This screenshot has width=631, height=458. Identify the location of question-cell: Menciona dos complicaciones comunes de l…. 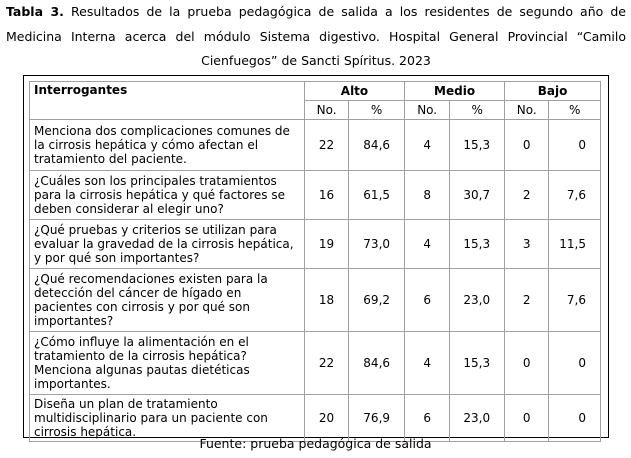
(167, 145).